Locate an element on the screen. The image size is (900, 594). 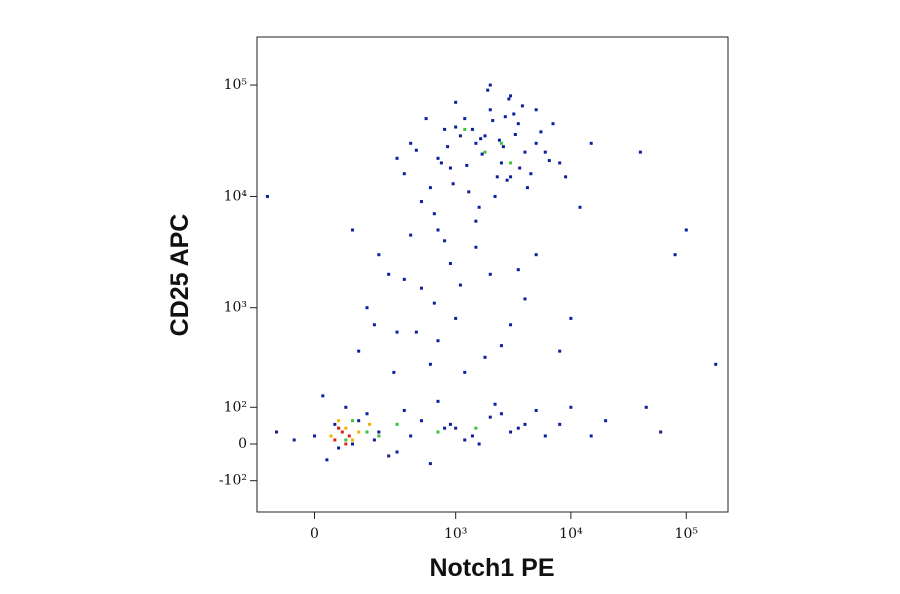
y-tick-label: 10⁵ is located at coordinates (236, 85).